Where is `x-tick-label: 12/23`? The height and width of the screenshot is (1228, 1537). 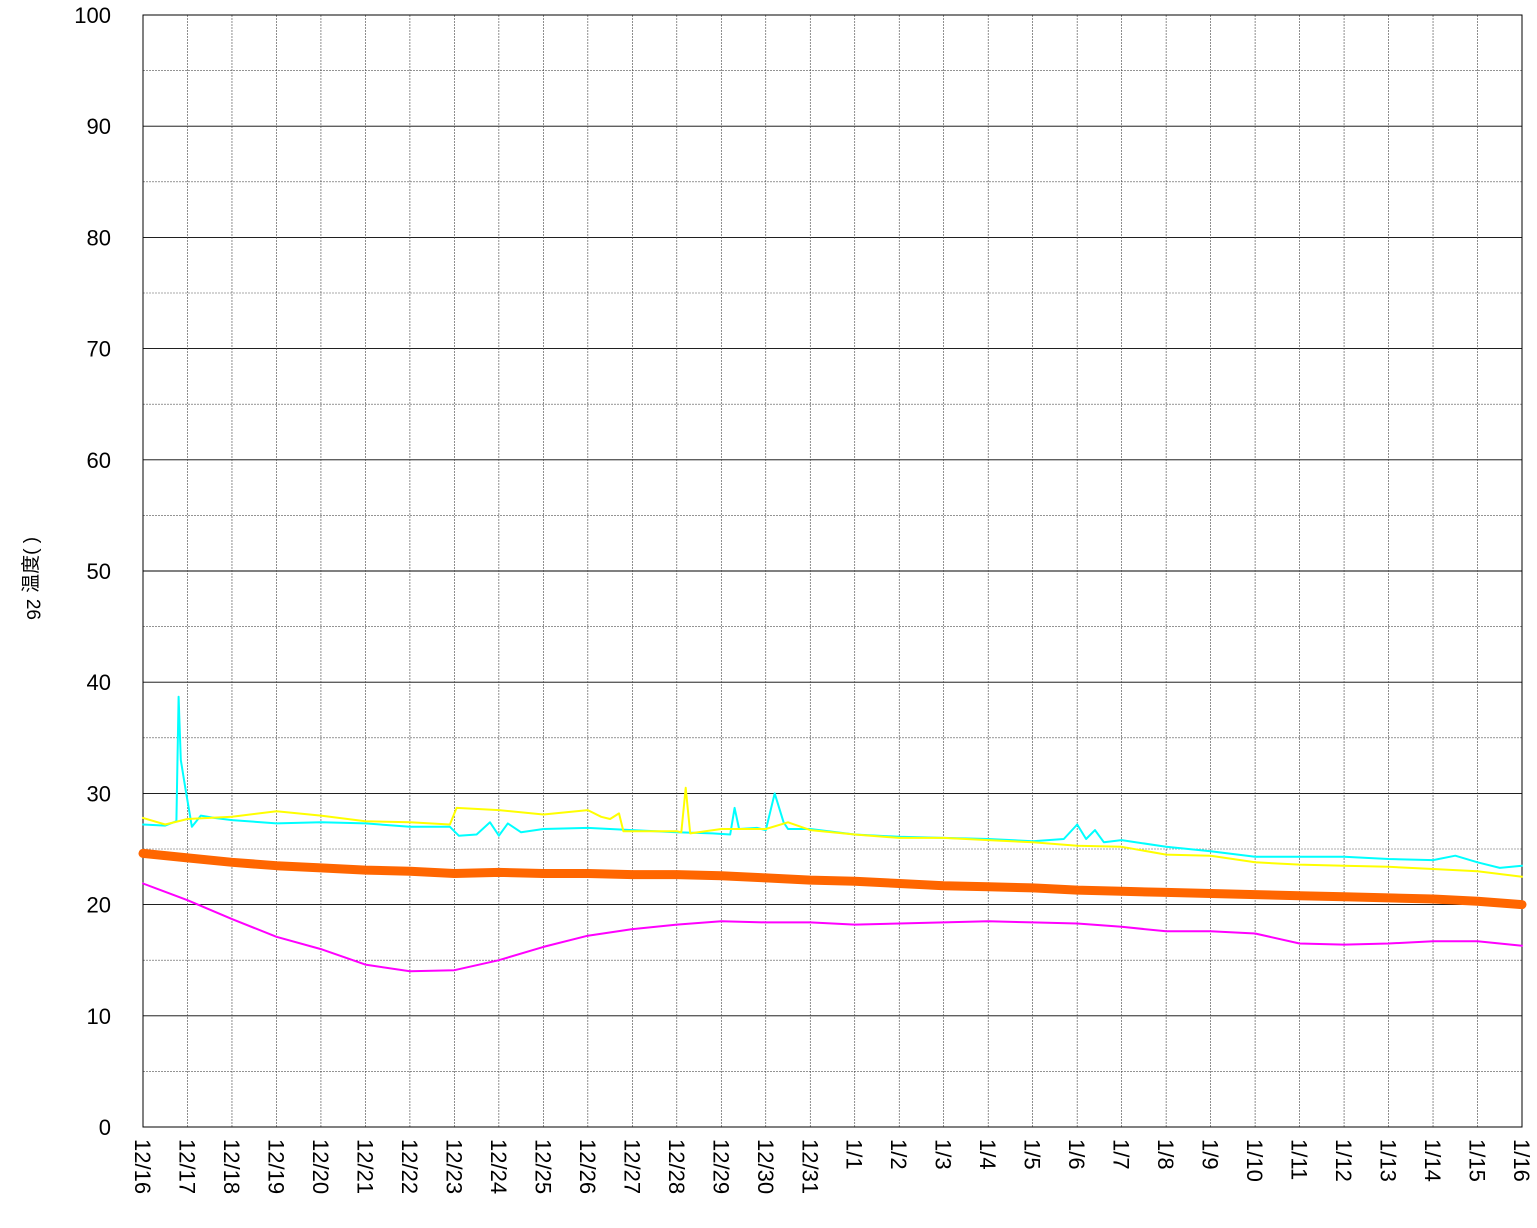
x-tick-label: 12/23 is located at coordinates (453, 1166).